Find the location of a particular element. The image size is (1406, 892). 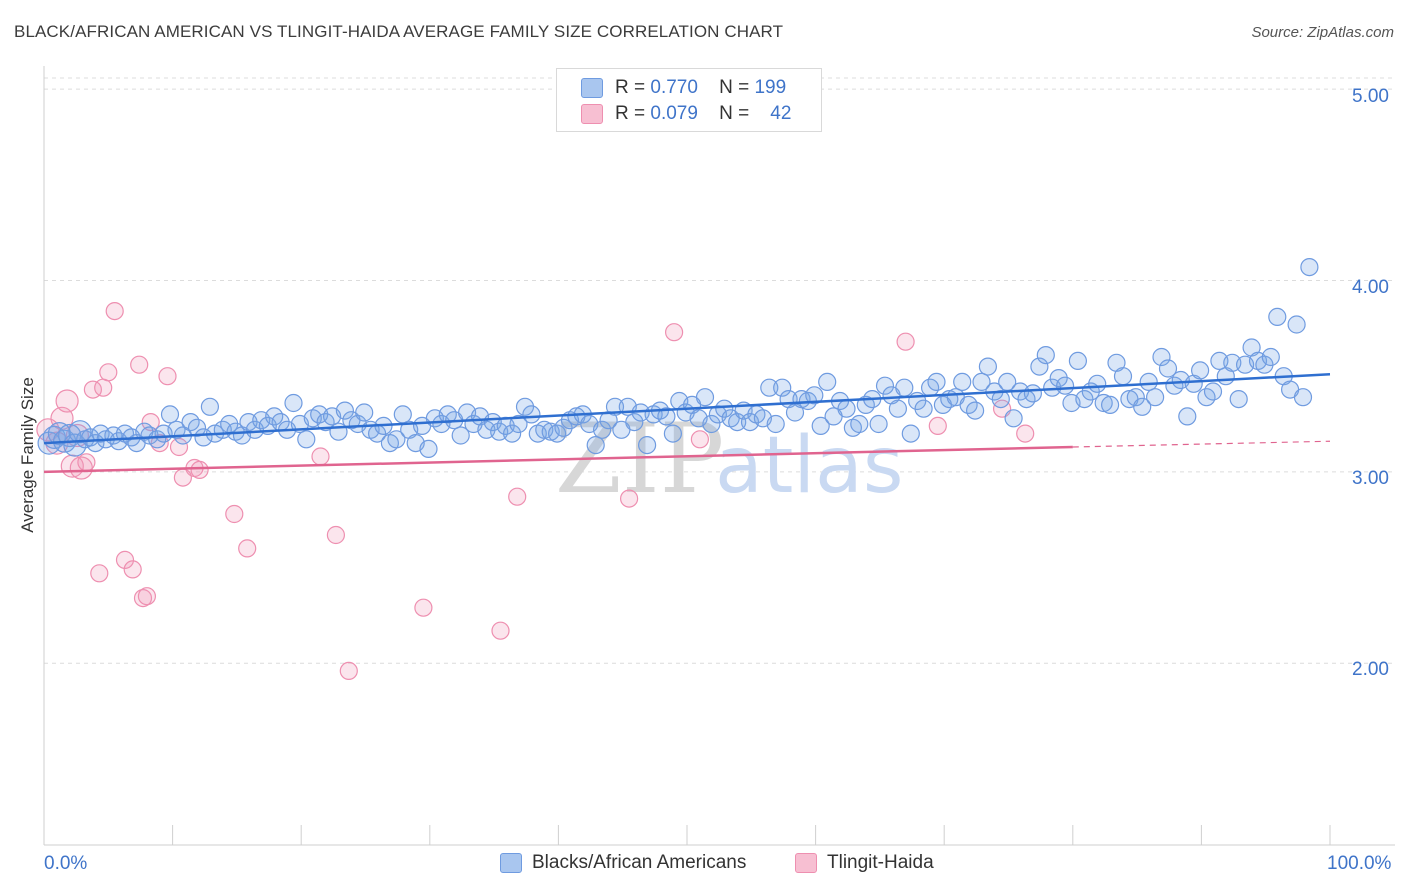

source-credit: Source: ZipAtlas.com is located at coordinates (1322, 32).